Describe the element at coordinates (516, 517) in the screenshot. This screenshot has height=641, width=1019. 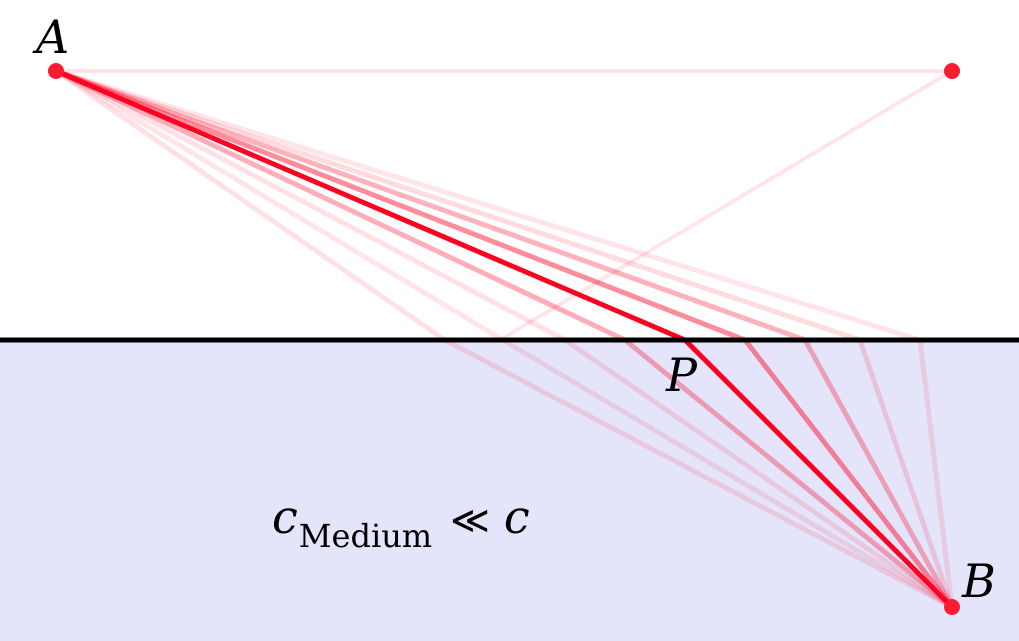
I see `formula-c: c` at that location.